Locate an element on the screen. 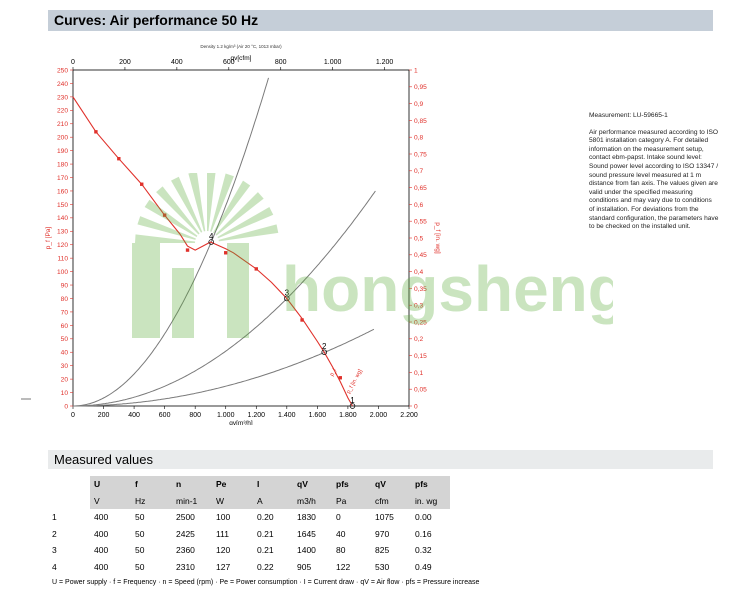  y-left-label: p_f [Pa] is located at coordinates (48, 238).